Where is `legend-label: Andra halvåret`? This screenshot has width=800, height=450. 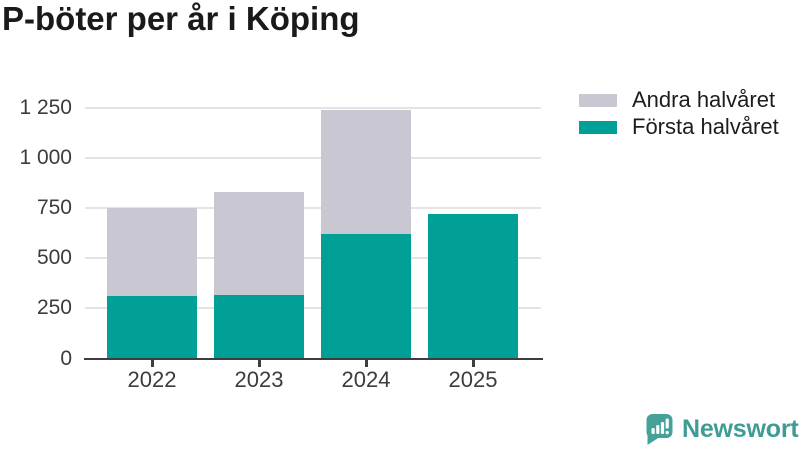
legend-label: Andra halvåret is located at coordinates (704, 99).